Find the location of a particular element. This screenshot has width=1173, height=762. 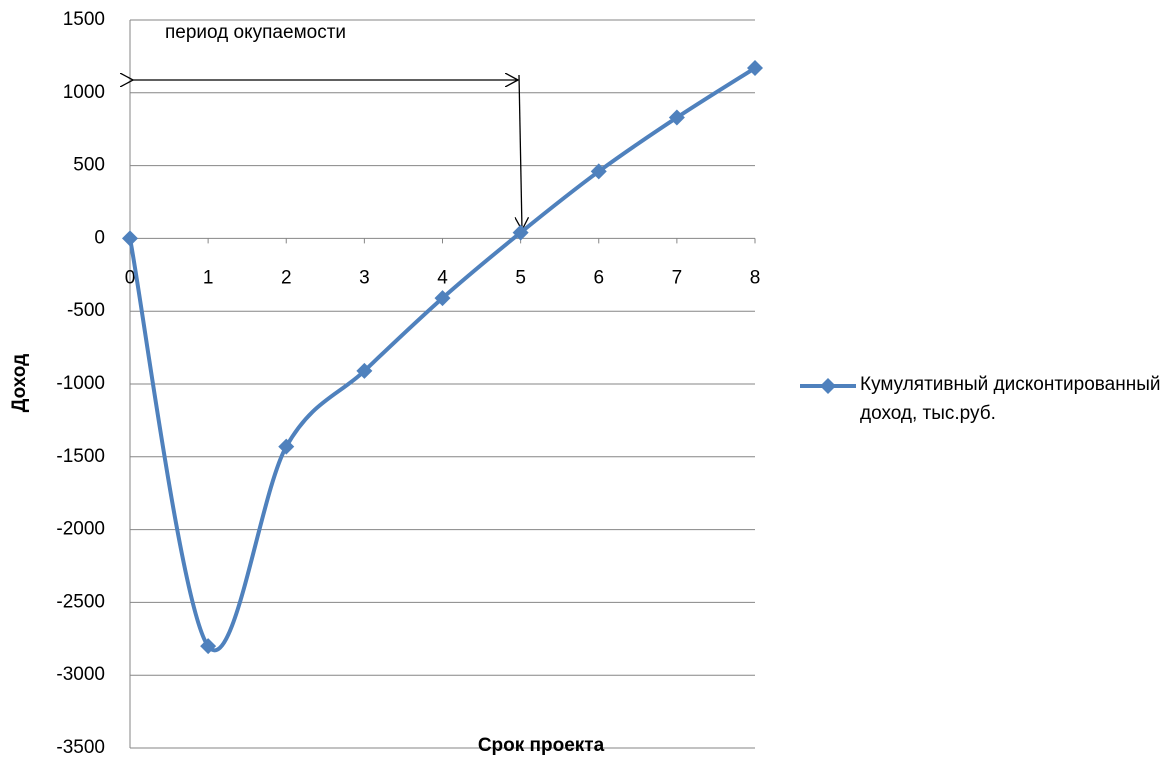

x-tick-label: 6 is located at coordinates (598, 277).